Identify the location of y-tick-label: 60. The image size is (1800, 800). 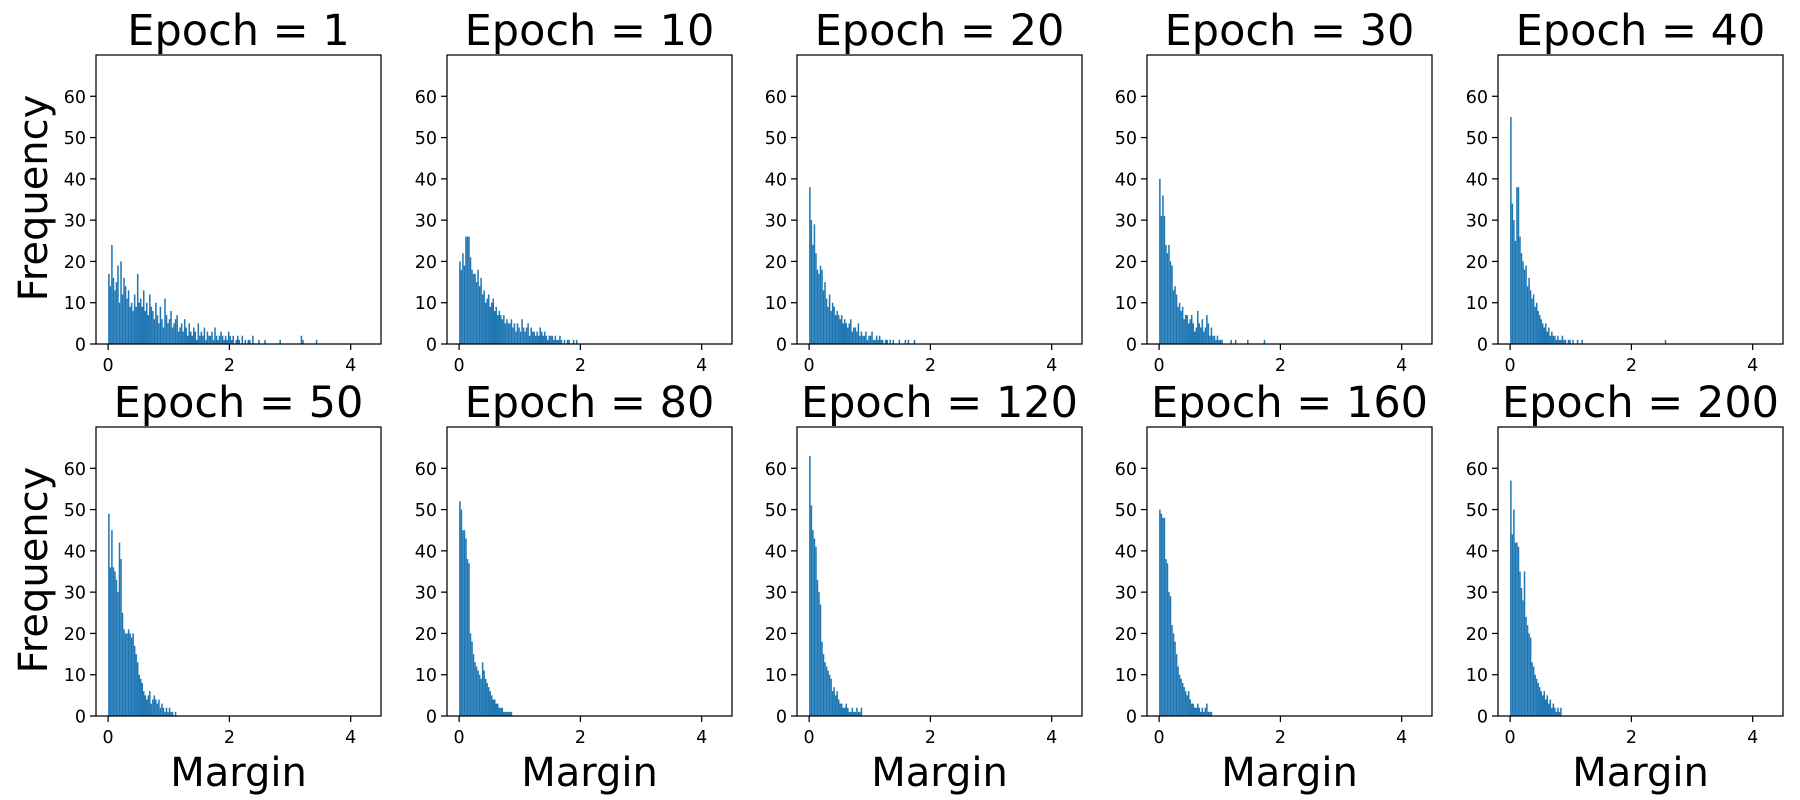
(75, 98).